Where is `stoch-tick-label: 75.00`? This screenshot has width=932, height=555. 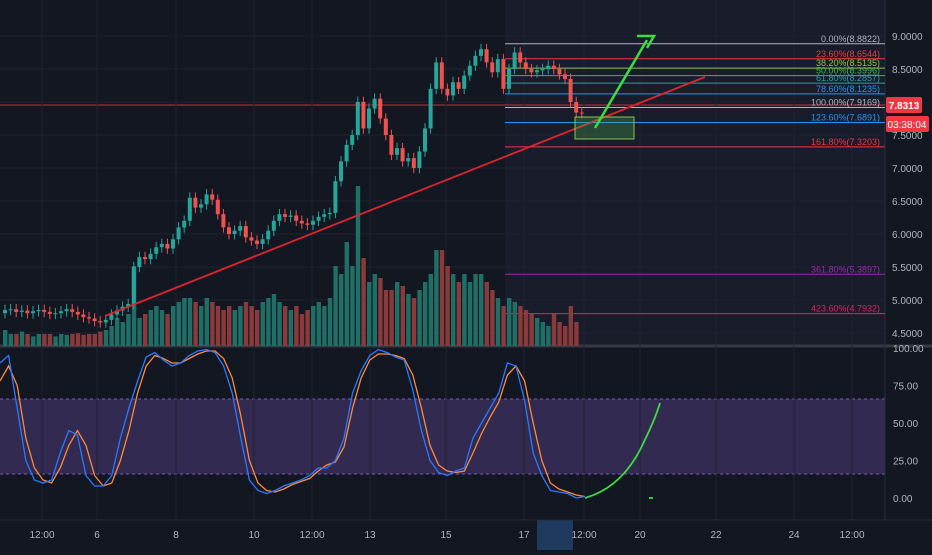
stoch-tick-label: 75.00 is located at coordinates (905, 387).